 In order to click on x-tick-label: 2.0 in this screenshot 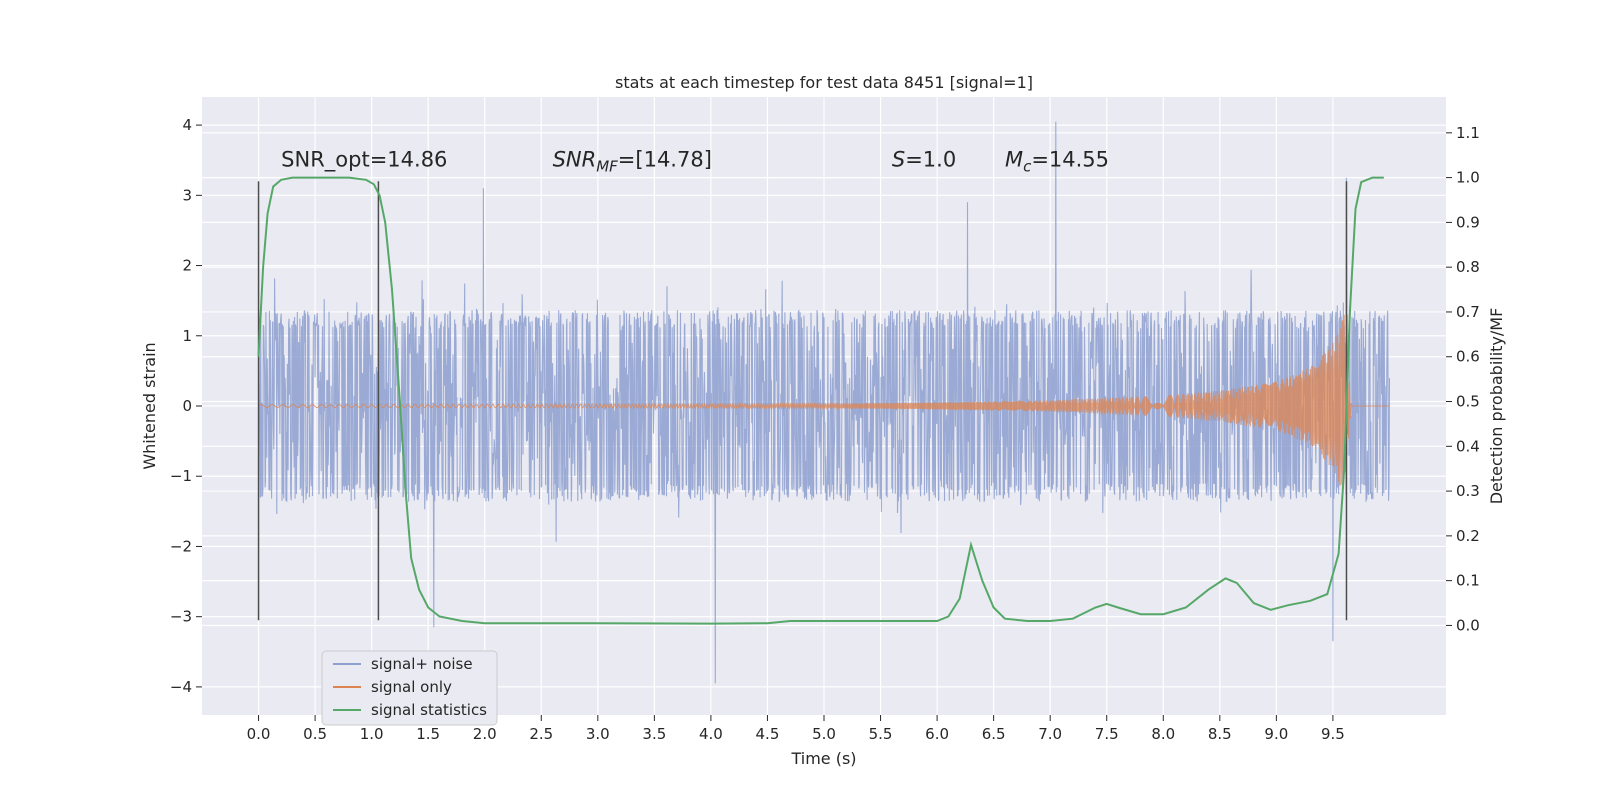, I will do `click(485, 734)`.